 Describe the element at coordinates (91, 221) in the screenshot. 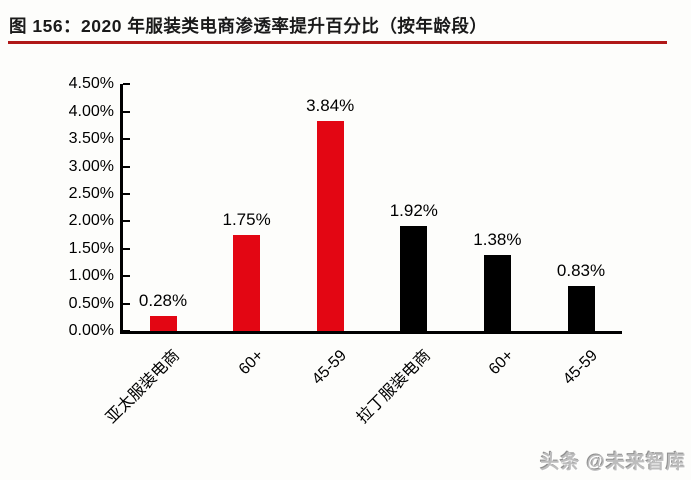

I see `y-axis-tick-label: 2.00%` at that location.